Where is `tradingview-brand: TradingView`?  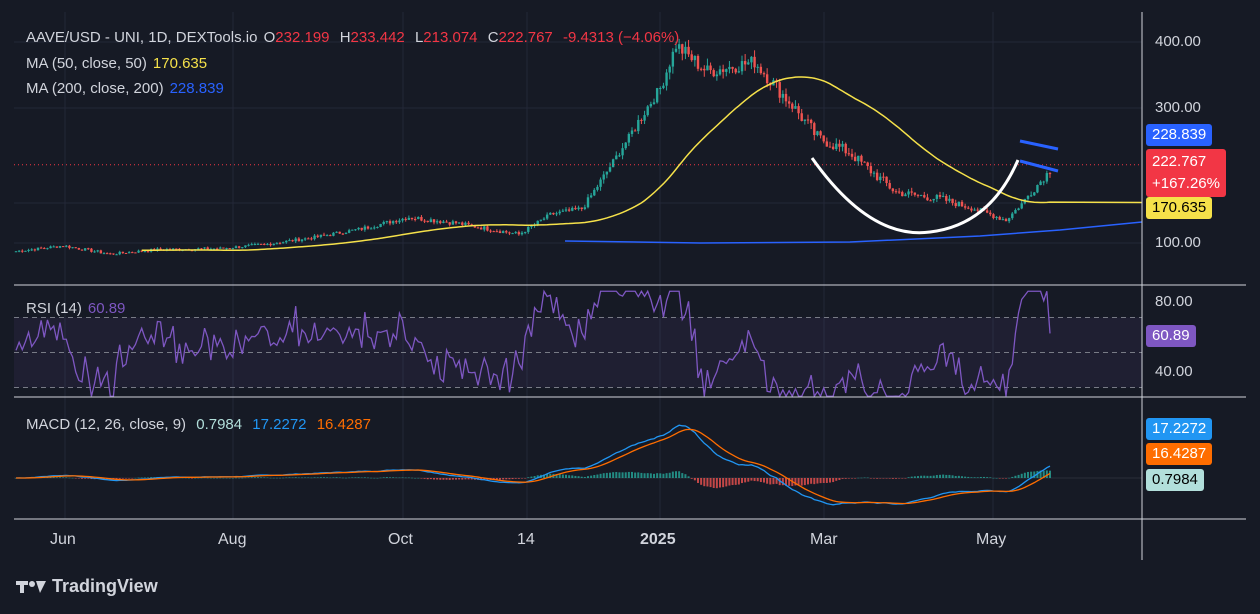
tradingview-brand: TradingView is located at coordinates (87, 586).